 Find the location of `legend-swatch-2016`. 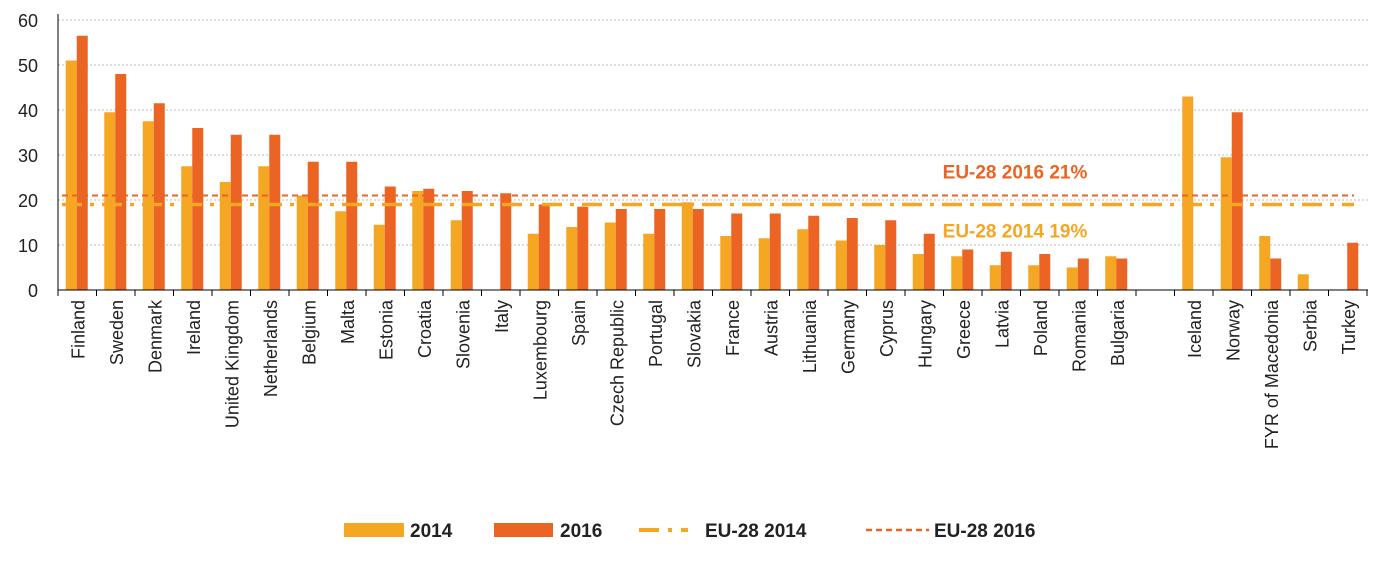

legend-swatch-2016 is located at coordinates (523, 530).